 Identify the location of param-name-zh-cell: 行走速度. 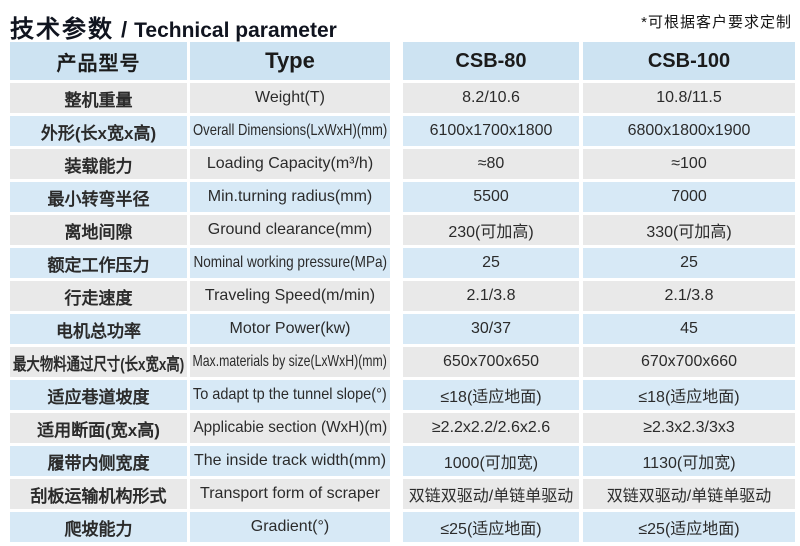
(98, 296).